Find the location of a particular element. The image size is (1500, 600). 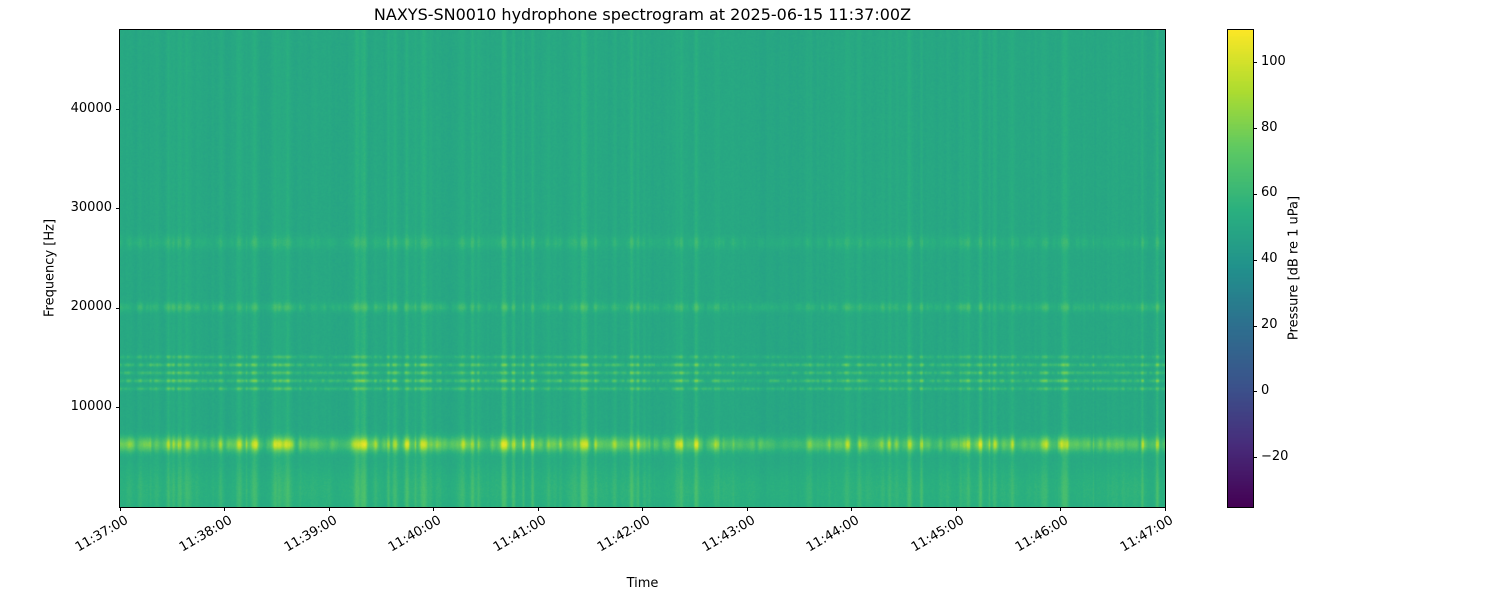

colorbar-tick-label: 0 is located at coordinates (1265, 390).